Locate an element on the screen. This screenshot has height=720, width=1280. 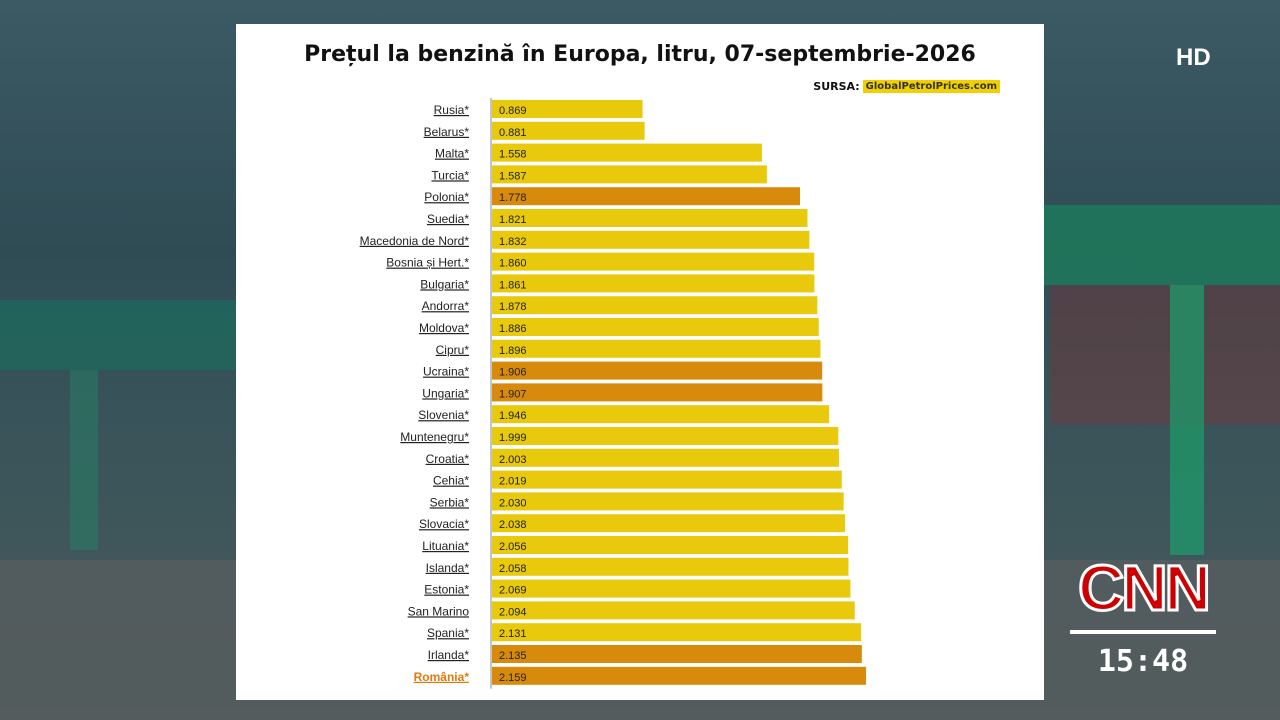
category-label: Estonia* is located at coordinates (446, 590).